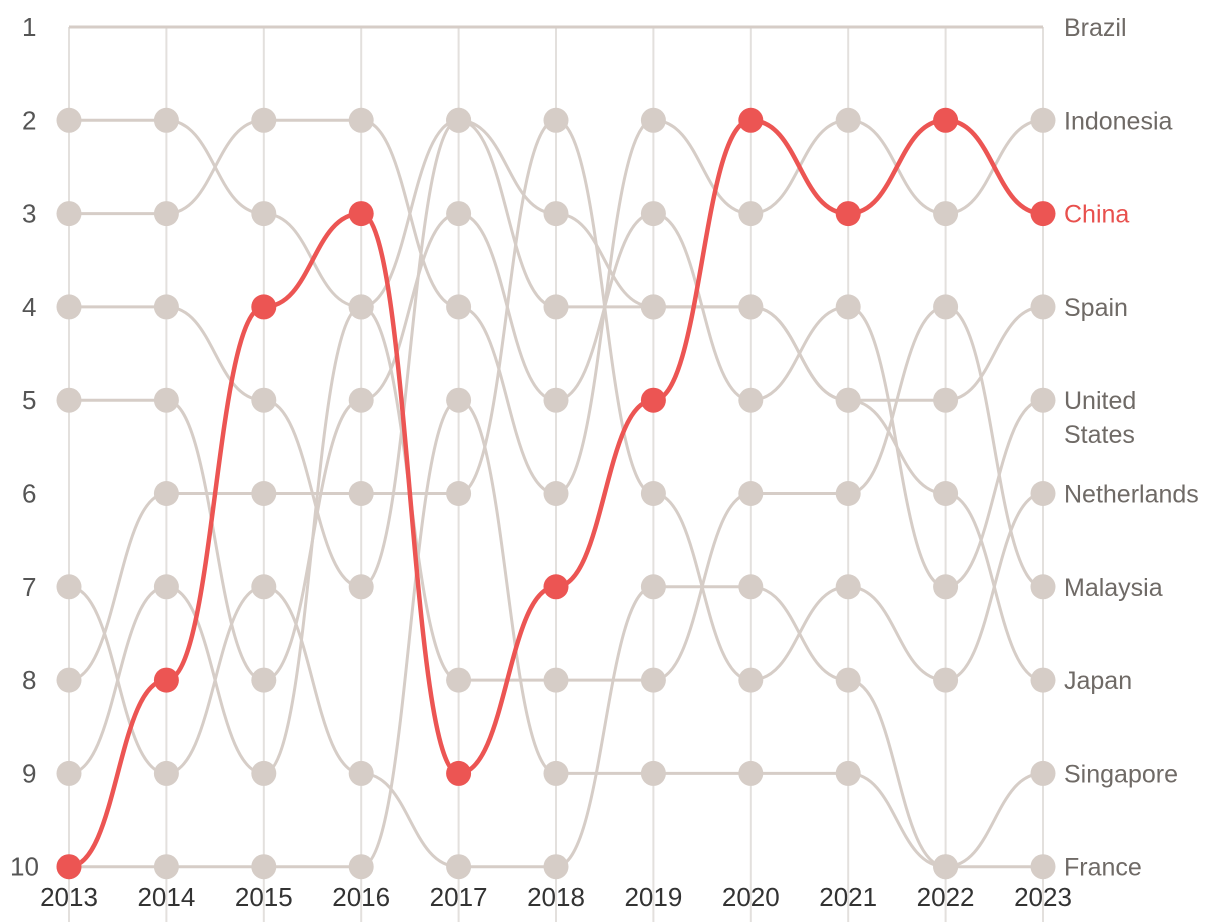  I want to click on year-label-2023: 2023, so click(1043, 897).